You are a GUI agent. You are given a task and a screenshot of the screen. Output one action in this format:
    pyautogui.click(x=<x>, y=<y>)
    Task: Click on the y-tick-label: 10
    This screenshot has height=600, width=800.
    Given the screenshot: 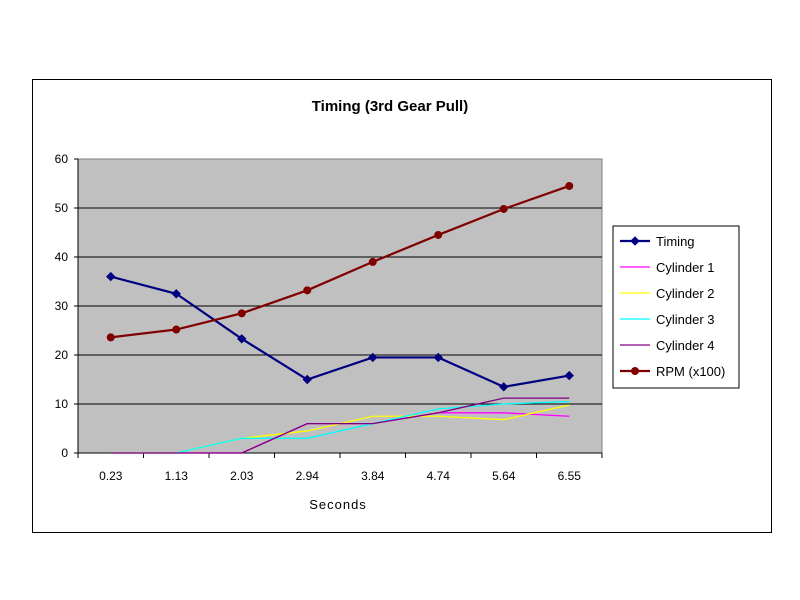 What is the action you would take?
    pyautogui.click(x=62, y=404)
    